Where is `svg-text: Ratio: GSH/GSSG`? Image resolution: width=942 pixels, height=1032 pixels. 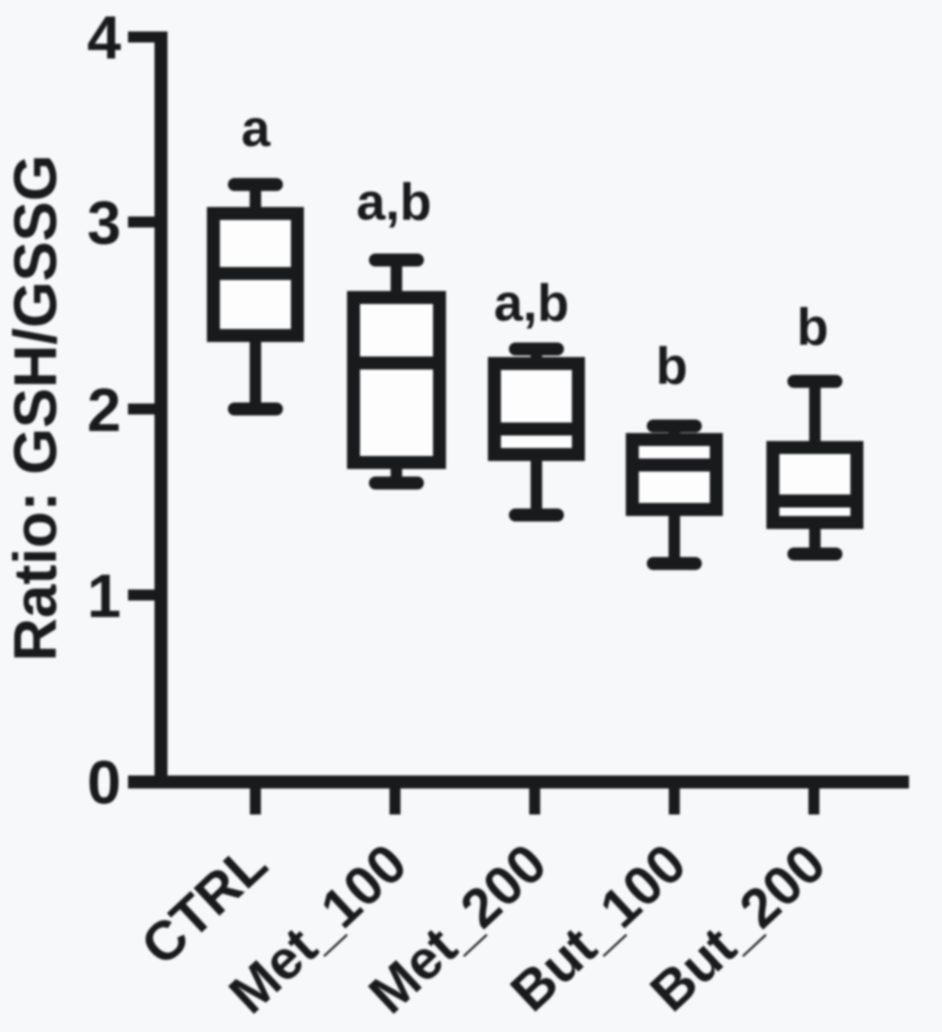
svg-text: Ratio: GSH/GSSG is located at coordinates (35, 408).